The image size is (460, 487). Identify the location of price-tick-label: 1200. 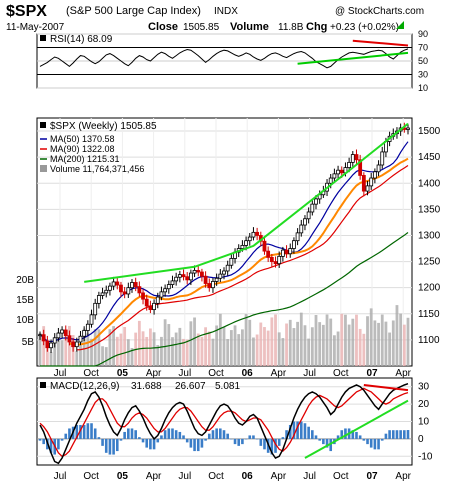
(429, 288).